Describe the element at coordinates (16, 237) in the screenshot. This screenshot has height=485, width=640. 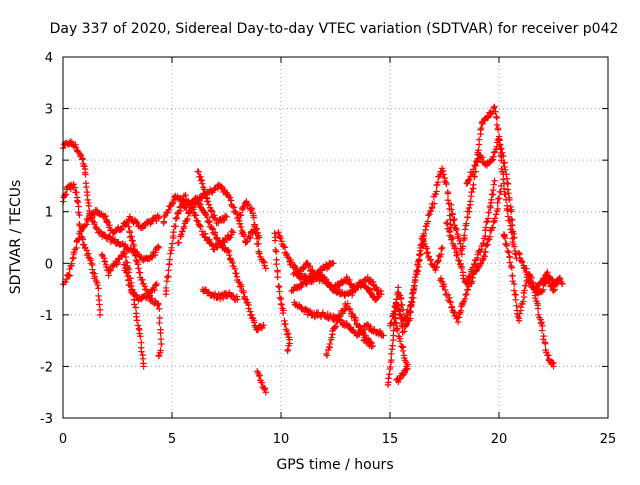
I see `y-axis-label: SDTVAR / TECUs` at that location.